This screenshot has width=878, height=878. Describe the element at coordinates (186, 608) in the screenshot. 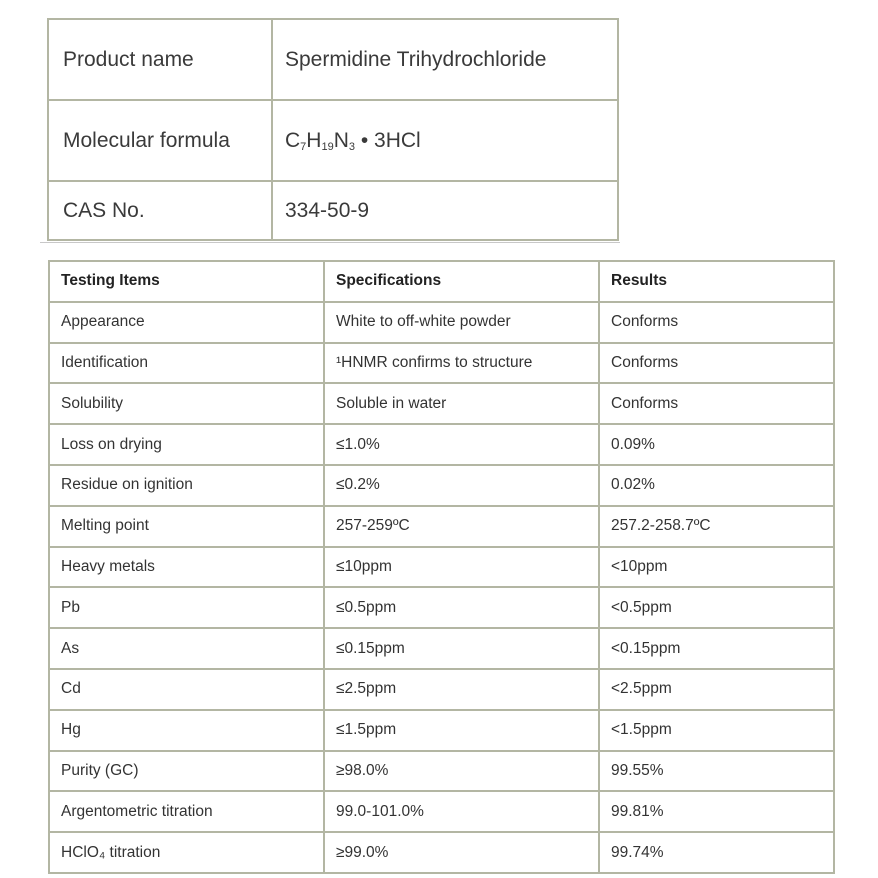

I see `item-cell: Pb` at that location.